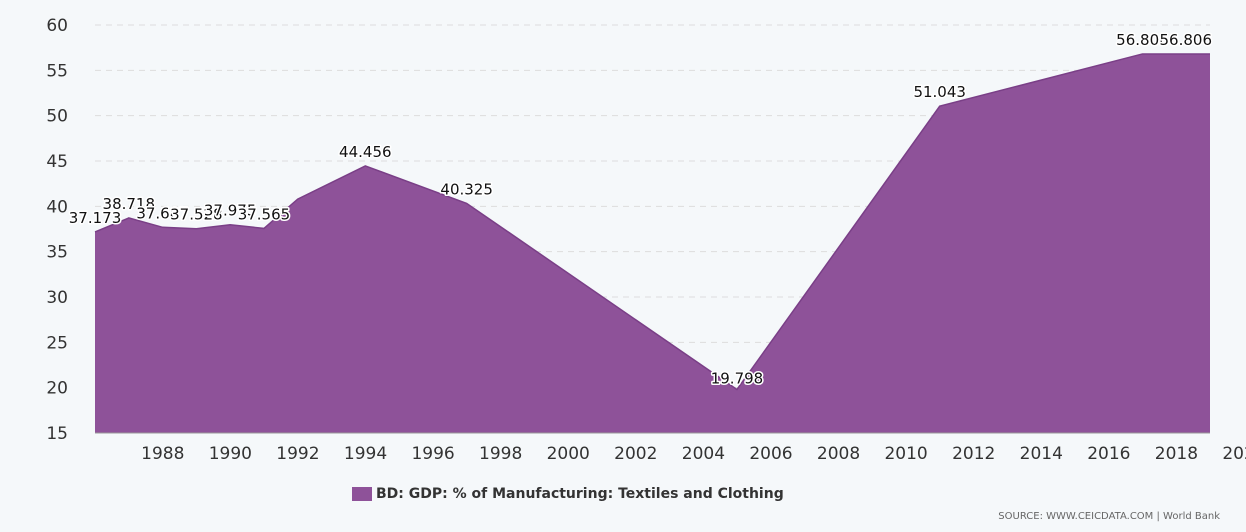  Describe the element at coordinates (362, 494) in the screenshot. I see `legend-swatch` at that location.